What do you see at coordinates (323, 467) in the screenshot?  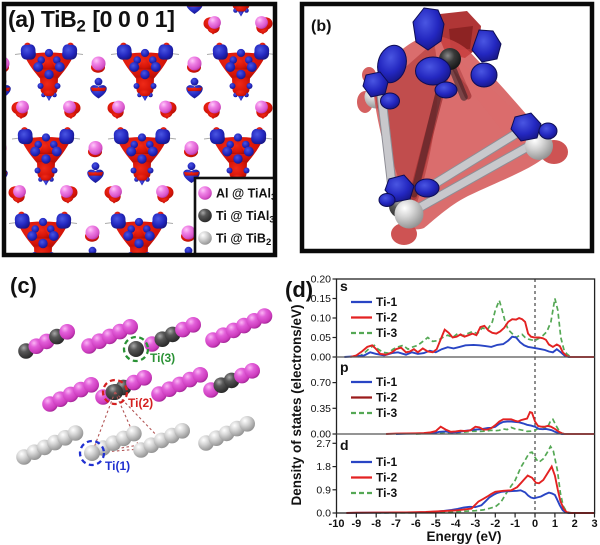 I see `svg-text: 1.8` at bounding box center [323, 467].